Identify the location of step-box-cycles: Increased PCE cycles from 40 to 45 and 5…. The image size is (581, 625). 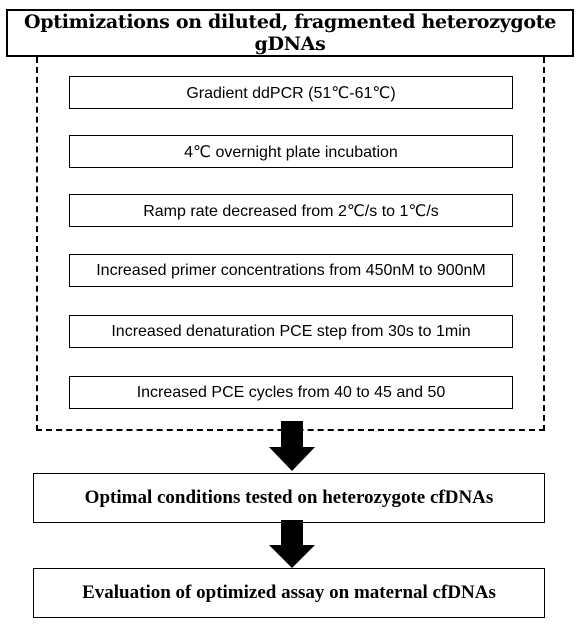
(291, 392).